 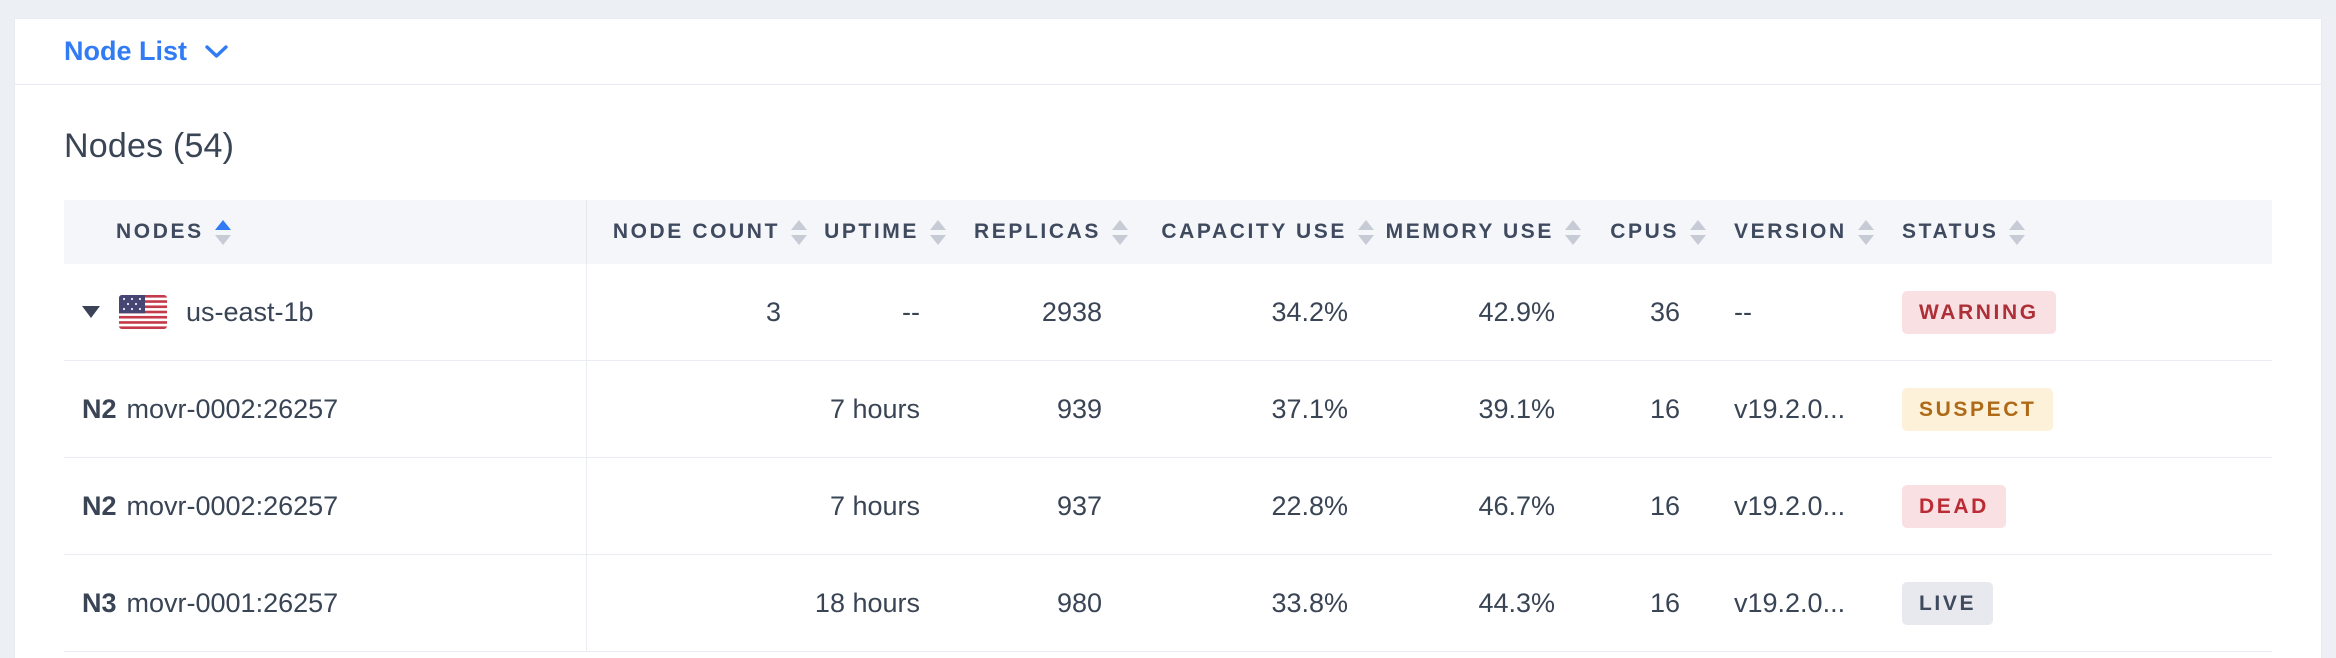 I want to click on column-header-cpus: CPUS, so click(x=1655, y=232).